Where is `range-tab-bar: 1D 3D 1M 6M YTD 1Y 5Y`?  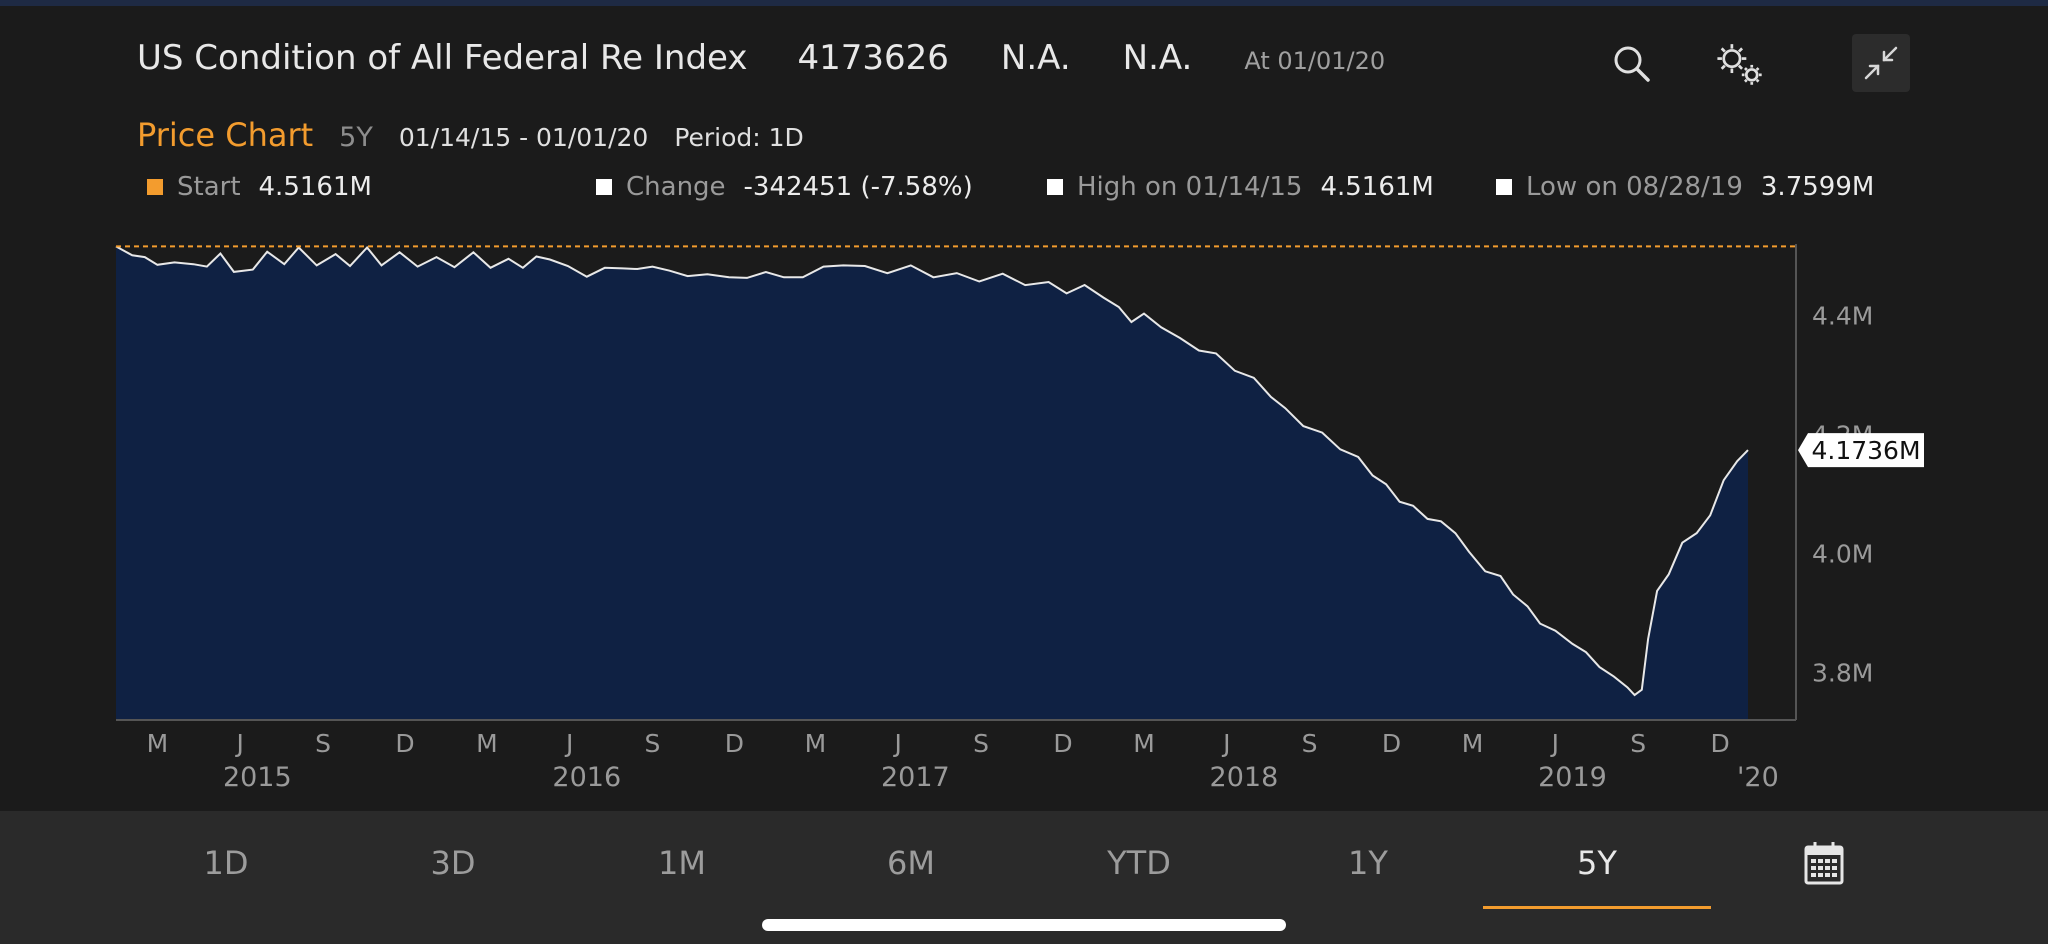 range-tab-bar: 1D 3D 1M 6M YTD 1Y 5Y is located at coordinates (1024, 877).